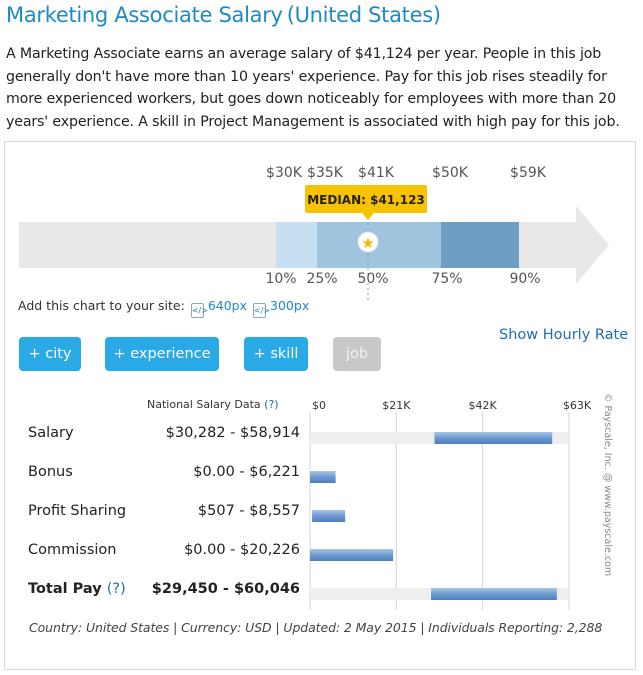 The image size is (643, 675). I want to click on national-salary-data-label: National Salary Data (?), so click(213, 404).